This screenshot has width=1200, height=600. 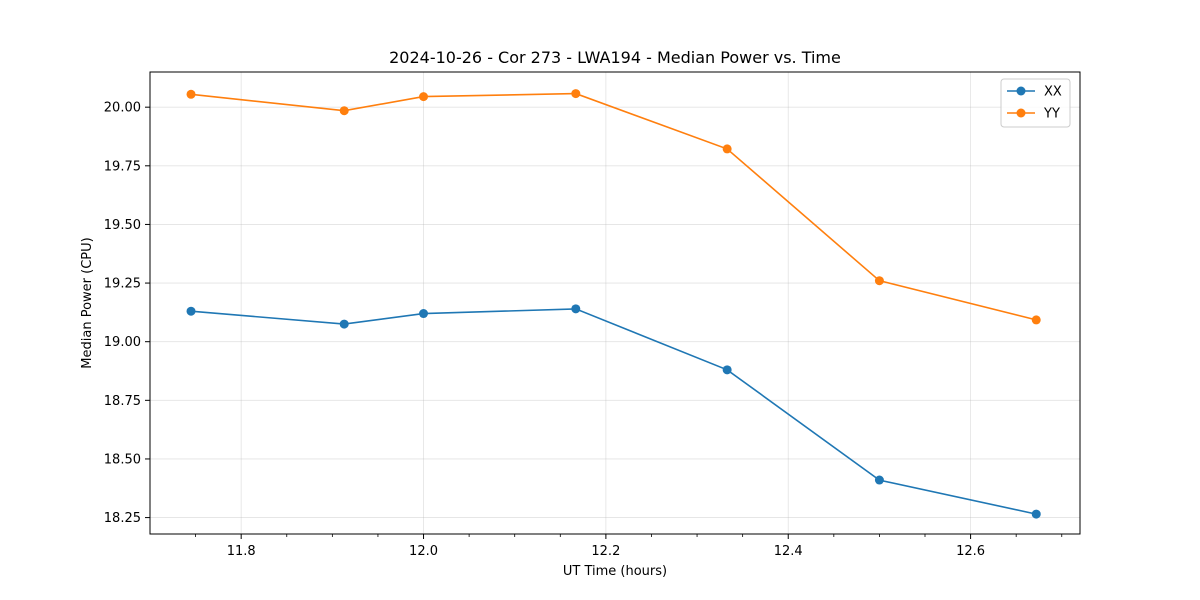 I want to click on y-axis-label: Median Power (CPU), so click(x=87, y=302).